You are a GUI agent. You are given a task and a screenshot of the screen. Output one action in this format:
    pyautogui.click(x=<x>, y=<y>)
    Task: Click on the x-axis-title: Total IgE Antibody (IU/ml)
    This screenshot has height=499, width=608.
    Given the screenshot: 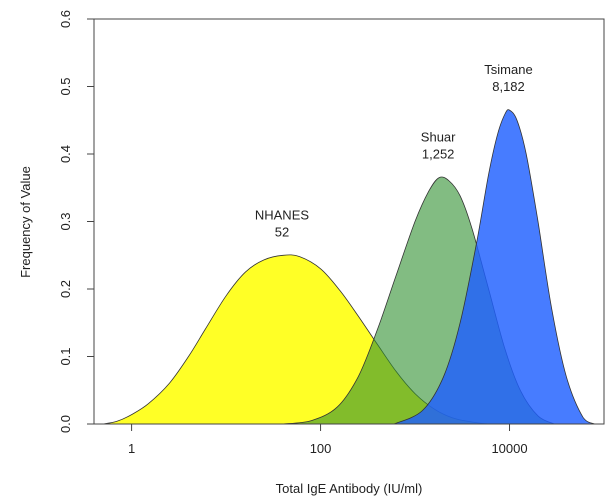 What is the action you would take?
    pyautogui.click(x=349, y=488)
    